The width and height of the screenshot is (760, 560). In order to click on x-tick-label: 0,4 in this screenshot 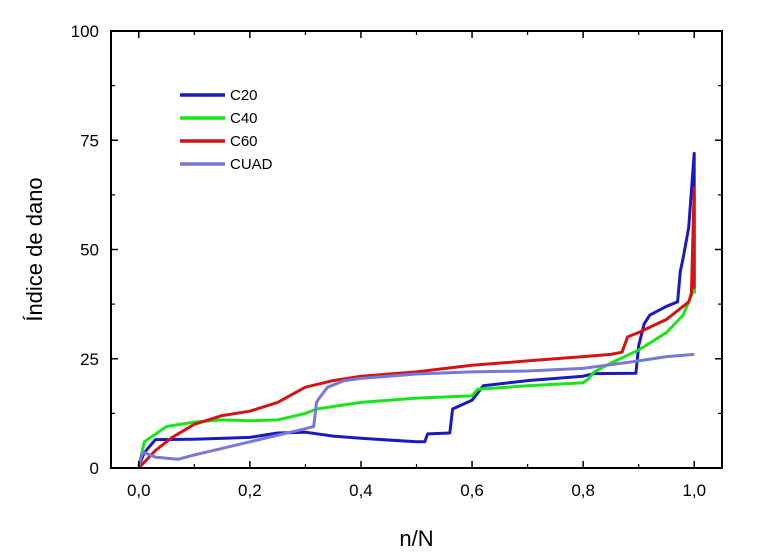, I will do `click(361, 490)`.